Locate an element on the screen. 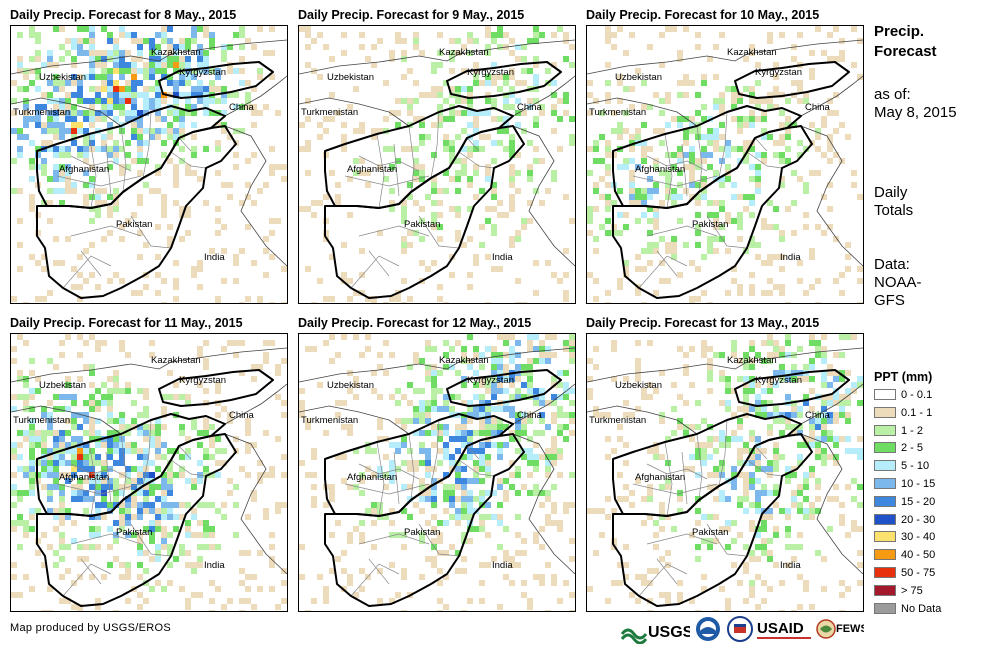 The image size is (983, 649). legend-label: 30 - 40 is located at coordinates (918, 537).